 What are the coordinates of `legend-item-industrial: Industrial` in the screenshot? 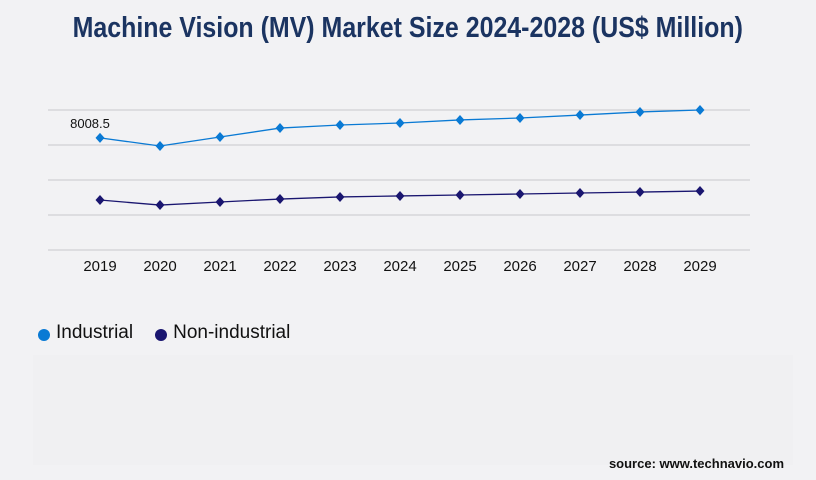 It's located at (85, 333).